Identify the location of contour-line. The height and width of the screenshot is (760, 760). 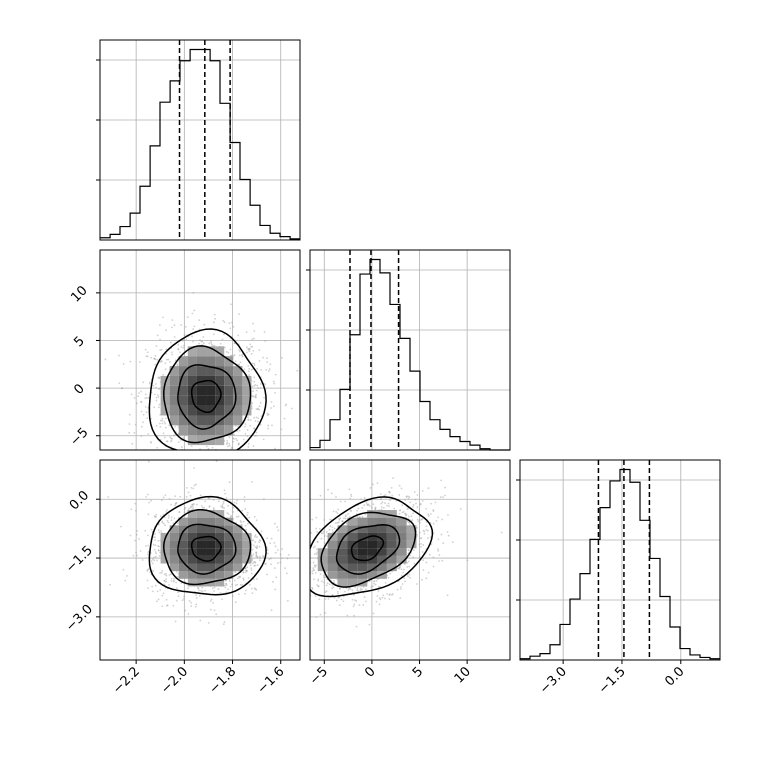
(207, 389).